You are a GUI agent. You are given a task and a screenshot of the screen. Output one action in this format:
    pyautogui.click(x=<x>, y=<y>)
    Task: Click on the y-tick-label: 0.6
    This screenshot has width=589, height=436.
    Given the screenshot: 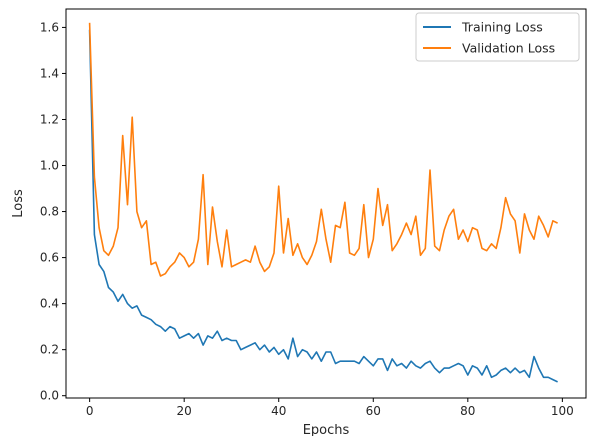 What is the action you would take?
    pyautogui.click(x=49, y=258)
    